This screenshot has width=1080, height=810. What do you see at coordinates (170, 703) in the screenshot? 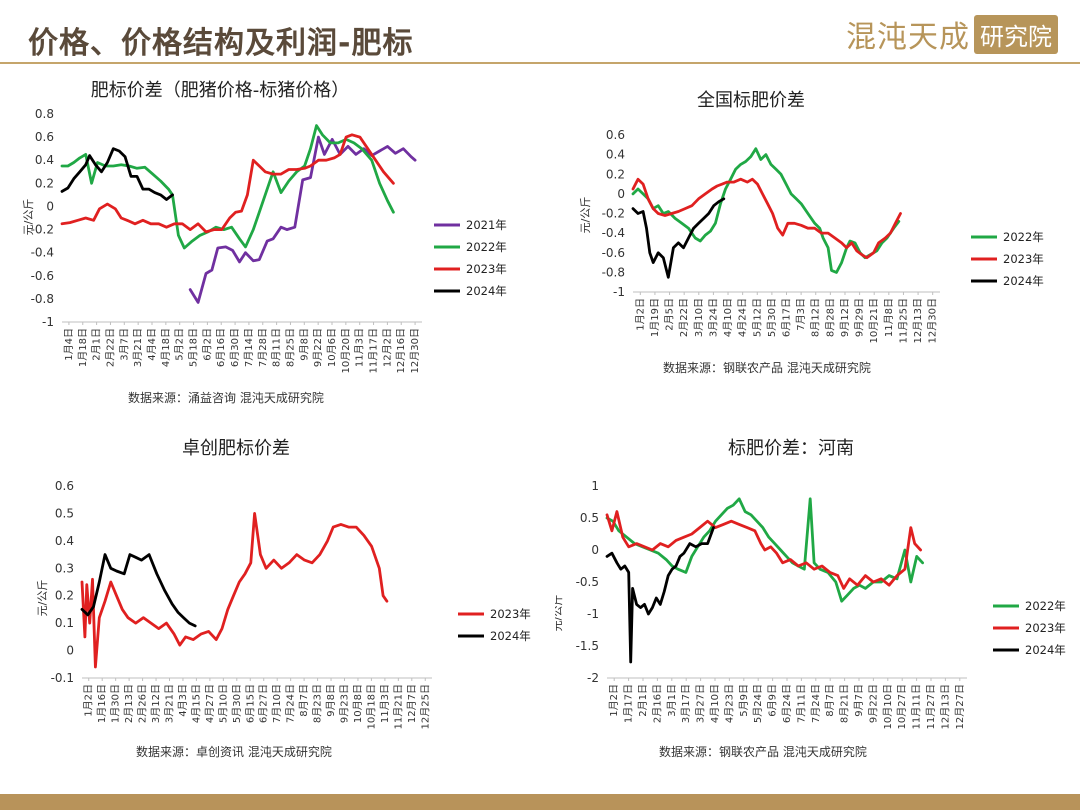
I see `x-tick-label: 3月21日` at bounding box center [170, 703].